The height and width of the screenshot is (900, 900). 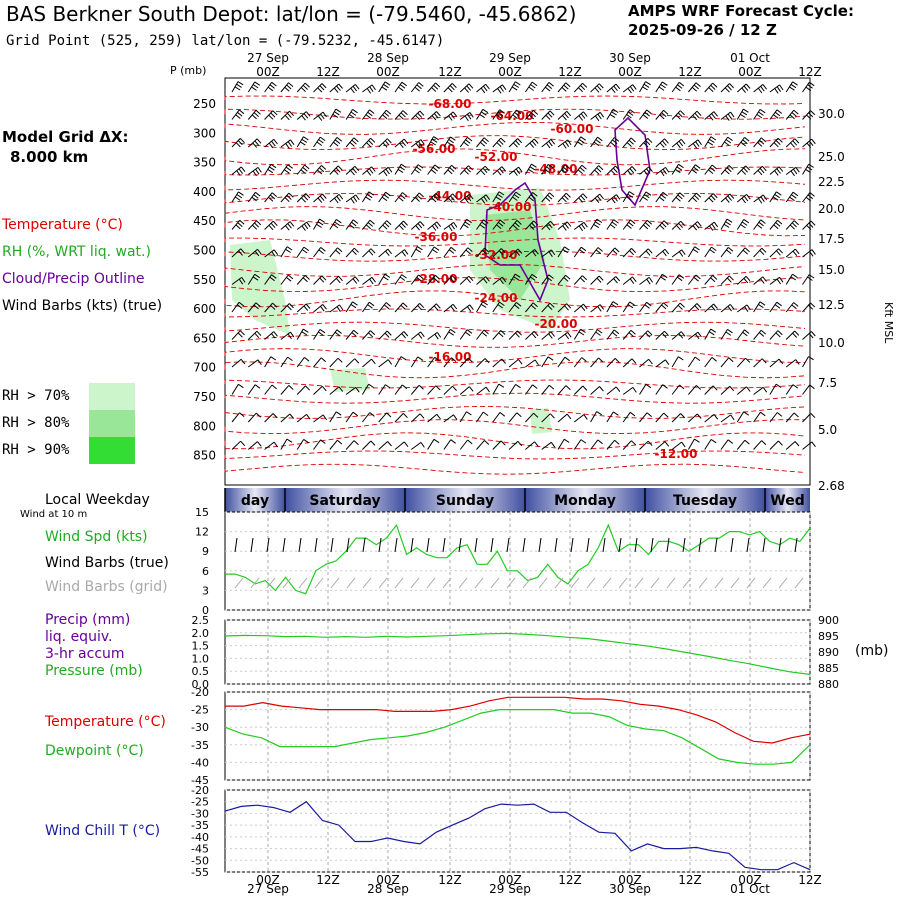 What do you see at coordinates (572, 129) in the screenshot?
I see `isotherm-label: -60.00` at bounding box center [572, 129].